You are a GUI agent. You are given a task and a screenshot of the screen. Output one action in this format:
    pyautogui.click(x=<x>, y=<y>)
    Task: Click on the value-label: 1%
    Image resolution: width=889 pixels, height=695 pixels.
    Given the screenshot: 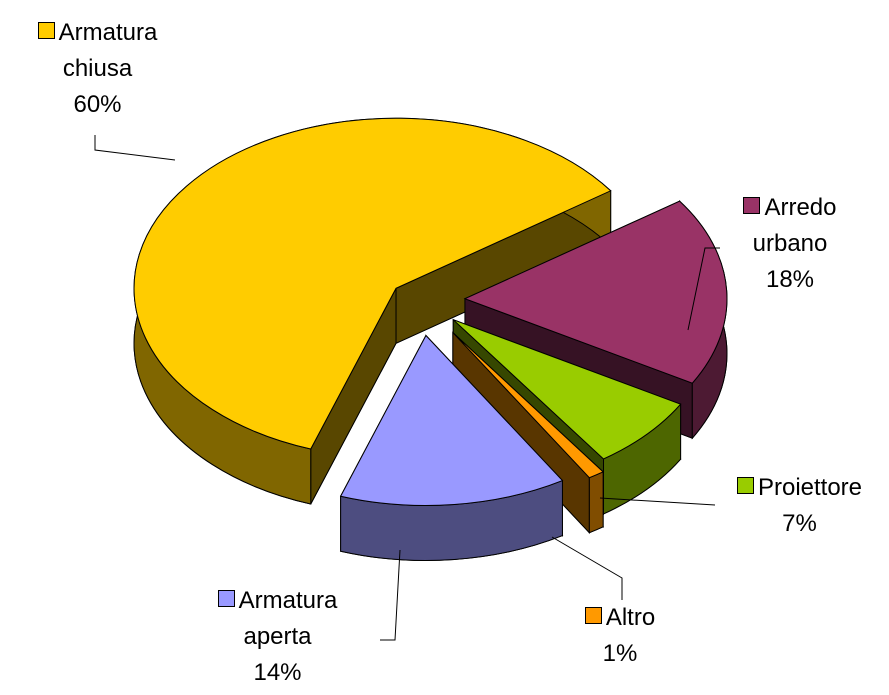 What is the action you would take?
    pyautogui.click(x=620, y=653)
    